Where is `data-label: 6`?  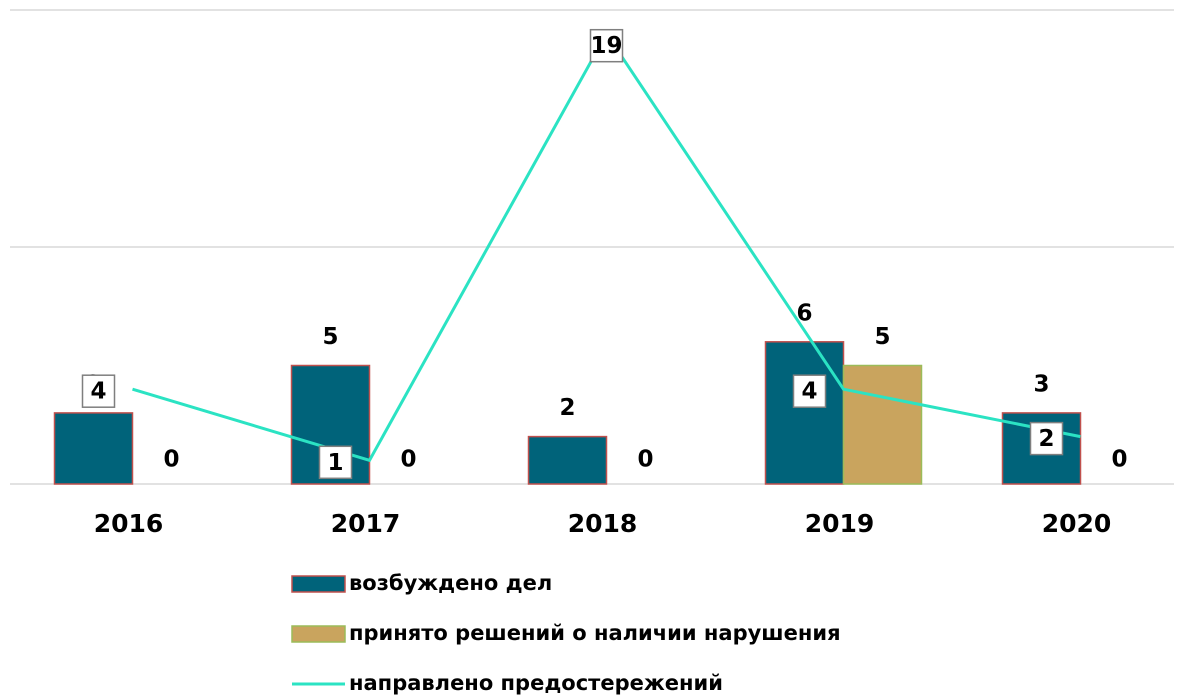
data-label: 6 is located at coordinates (804, 313).